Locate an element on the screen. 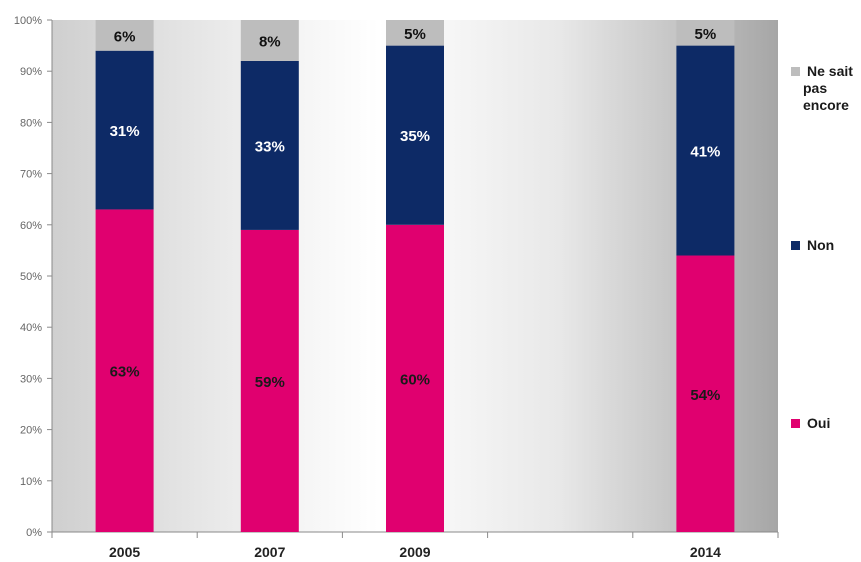 This screenshot has width=861, height=562. y-tick-label: 40% is located at coordinates (31, 328).